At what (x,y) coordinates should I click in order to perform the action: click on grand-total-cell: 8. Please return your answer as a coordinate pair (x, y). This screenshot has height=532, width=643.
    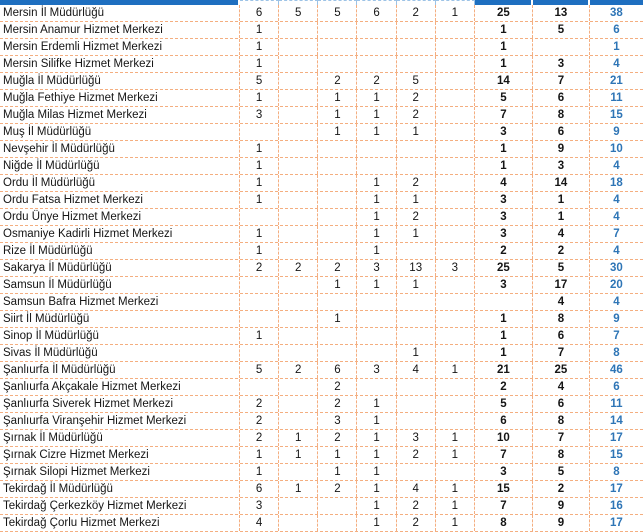
    Looking at the image, I should click on (616, 353).